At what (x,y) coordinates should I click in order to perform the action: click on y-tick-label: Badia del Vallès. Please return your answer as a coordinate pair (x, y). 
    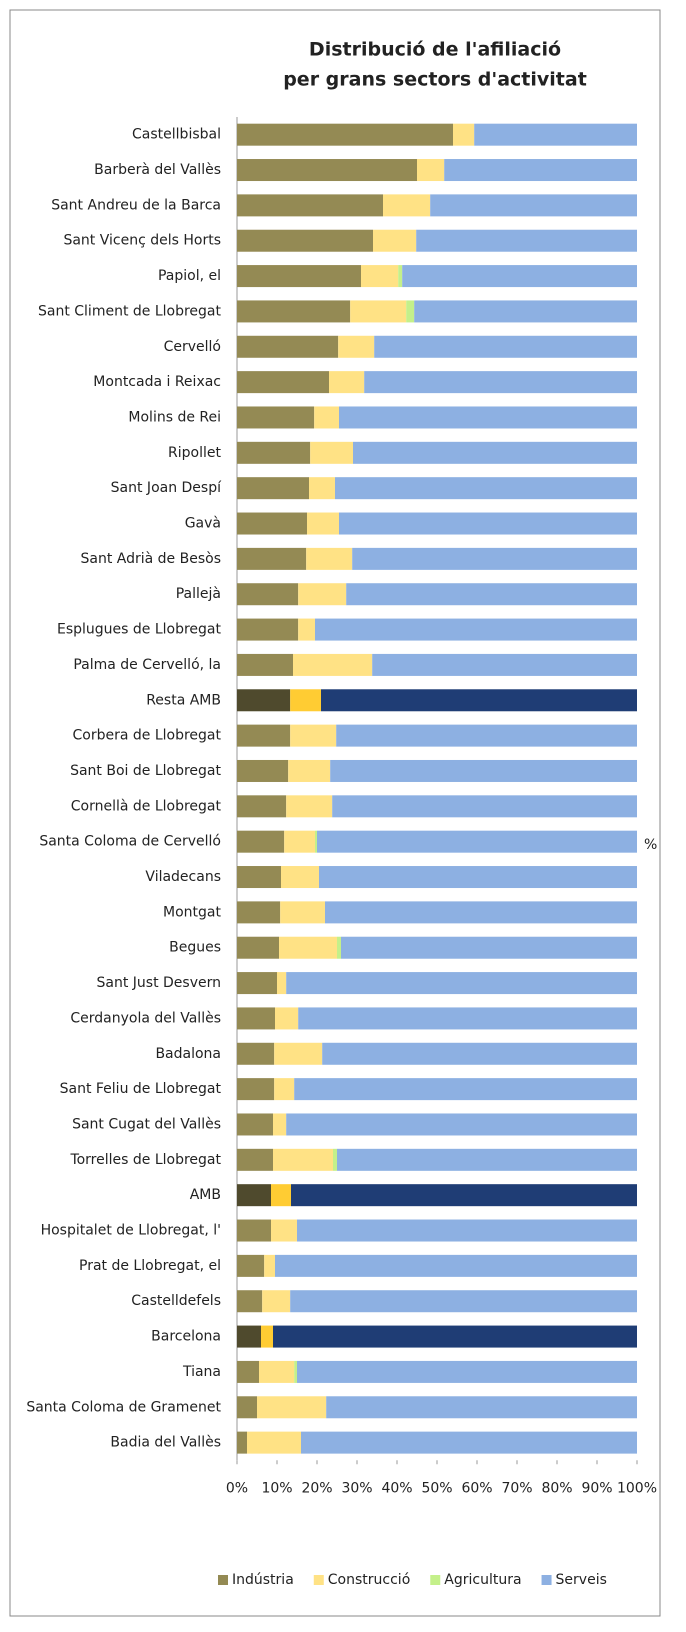
    Looking at the image, I should click on (165, 1443).